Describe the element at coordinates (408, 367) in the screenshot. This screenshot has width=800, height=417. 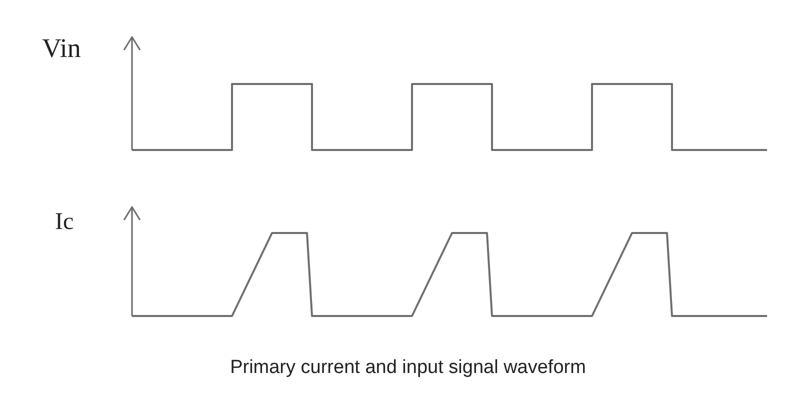
I see `text: Primary current and input signal waveform` at that location.